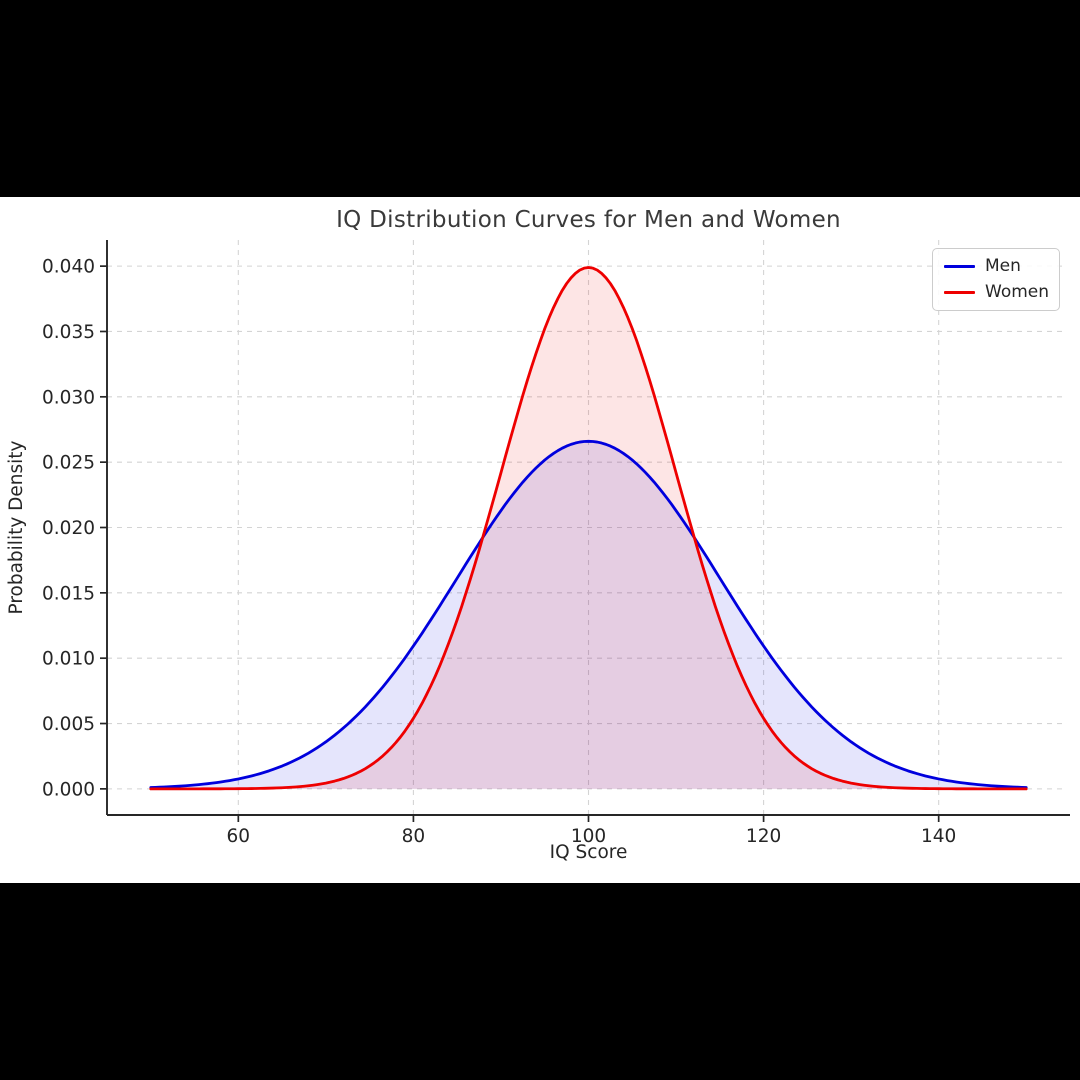 The image size is (1080, 1080). What do you see at coordinates (68, 528) in the screenshot?
I see `y-tick-label: 0.020` at bounding box center [68, 528].